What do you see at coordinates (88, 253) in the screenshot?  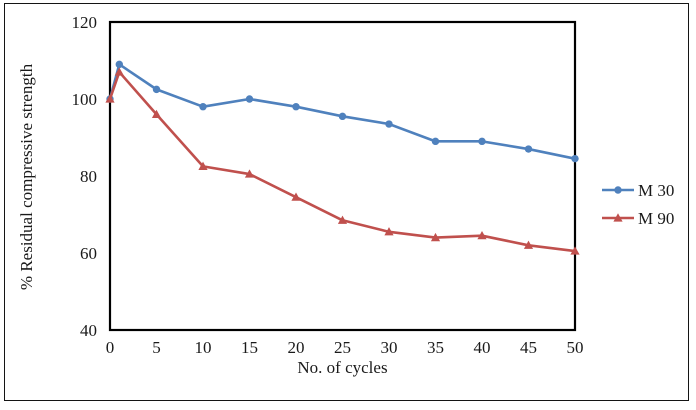 I see `y-tick-label: 60` at bounding box center [88, 253].